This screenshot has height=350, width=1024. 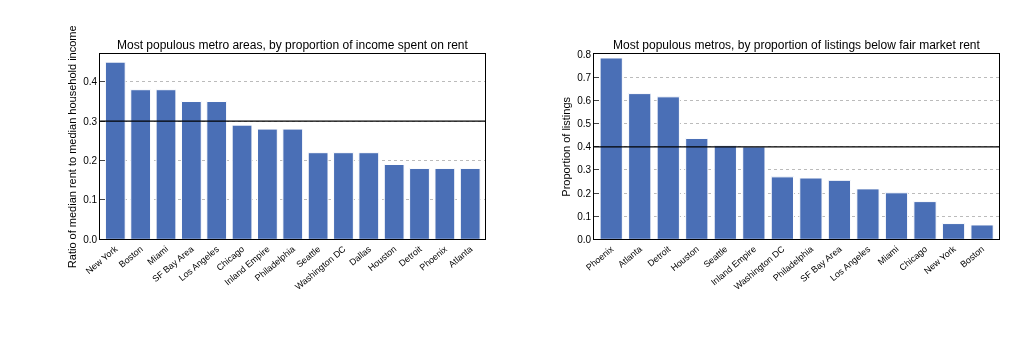 I want to click on y-tick-label: 0.8, so click(x=584, y=54).